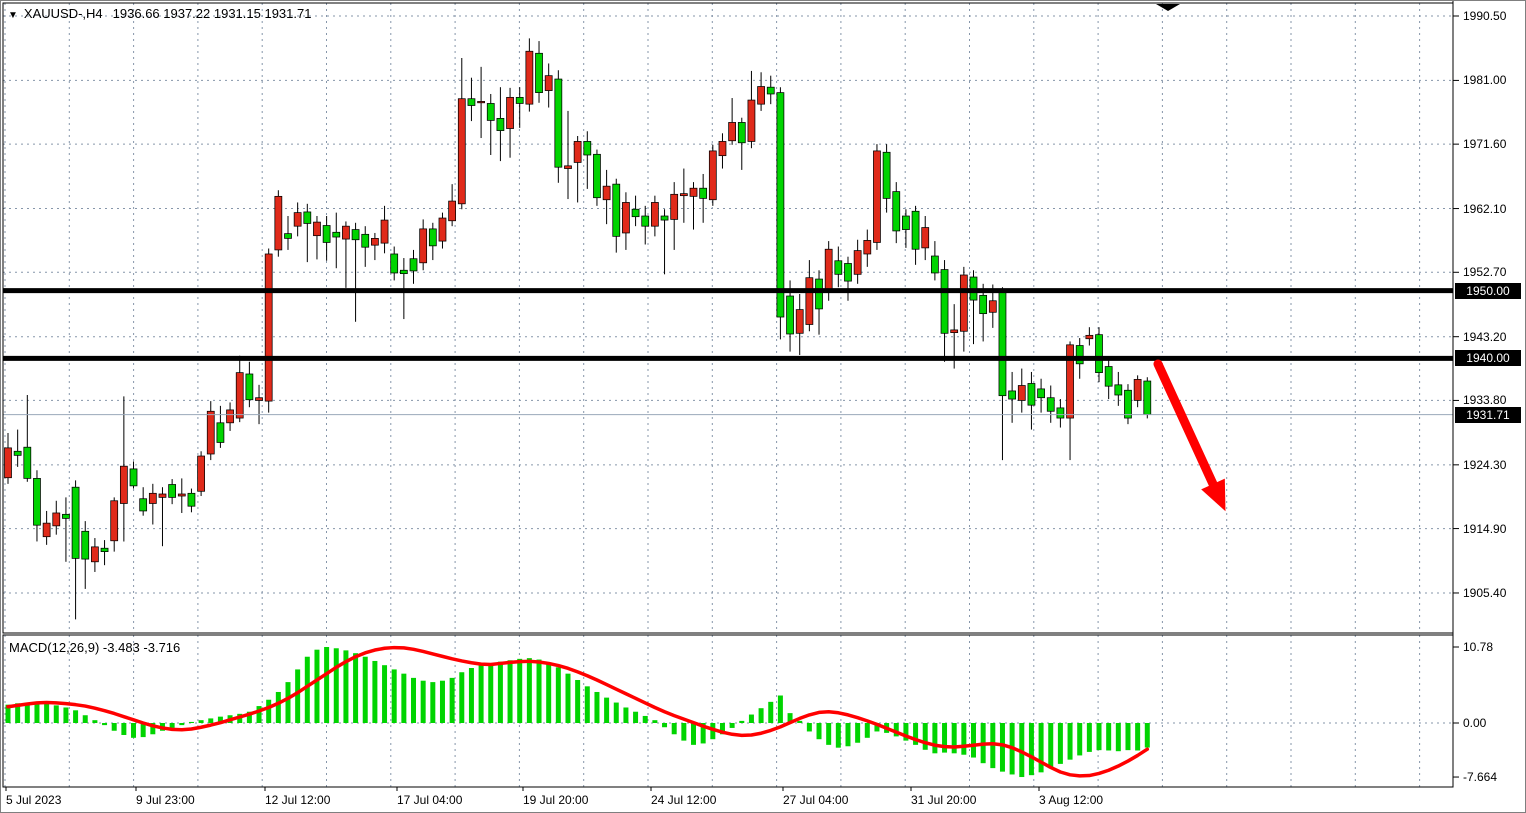 Image resolution: width=1526 pixels, height=813 pixels. I want to click on symbol-dropdown-icon: ▼, so click(13, 15).